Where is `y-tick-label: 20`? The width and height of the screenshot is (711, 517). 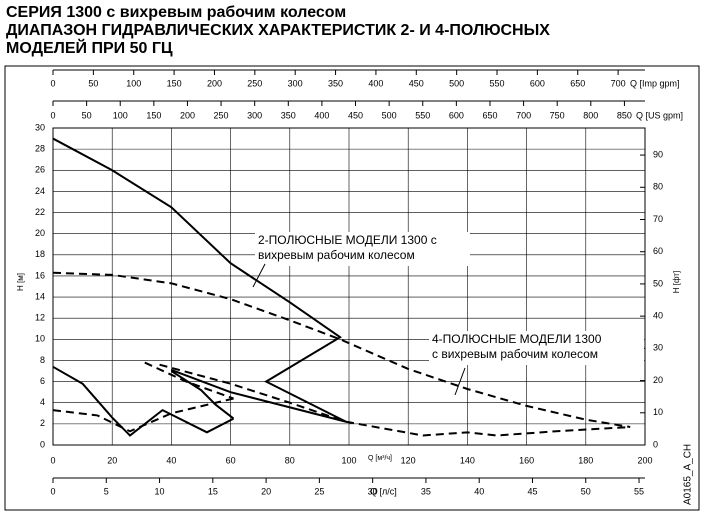
y-tick-label: 20 is located at coordinates (40, 233).